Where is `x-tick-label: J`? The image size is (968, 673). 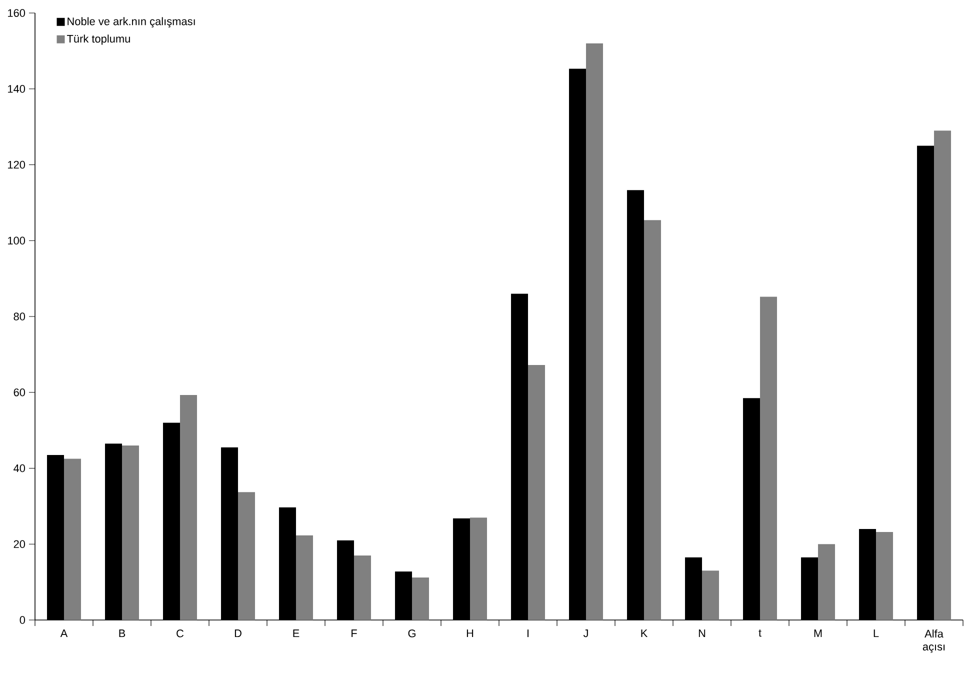
x-tick-label: J is located at coordinates (585, 634).